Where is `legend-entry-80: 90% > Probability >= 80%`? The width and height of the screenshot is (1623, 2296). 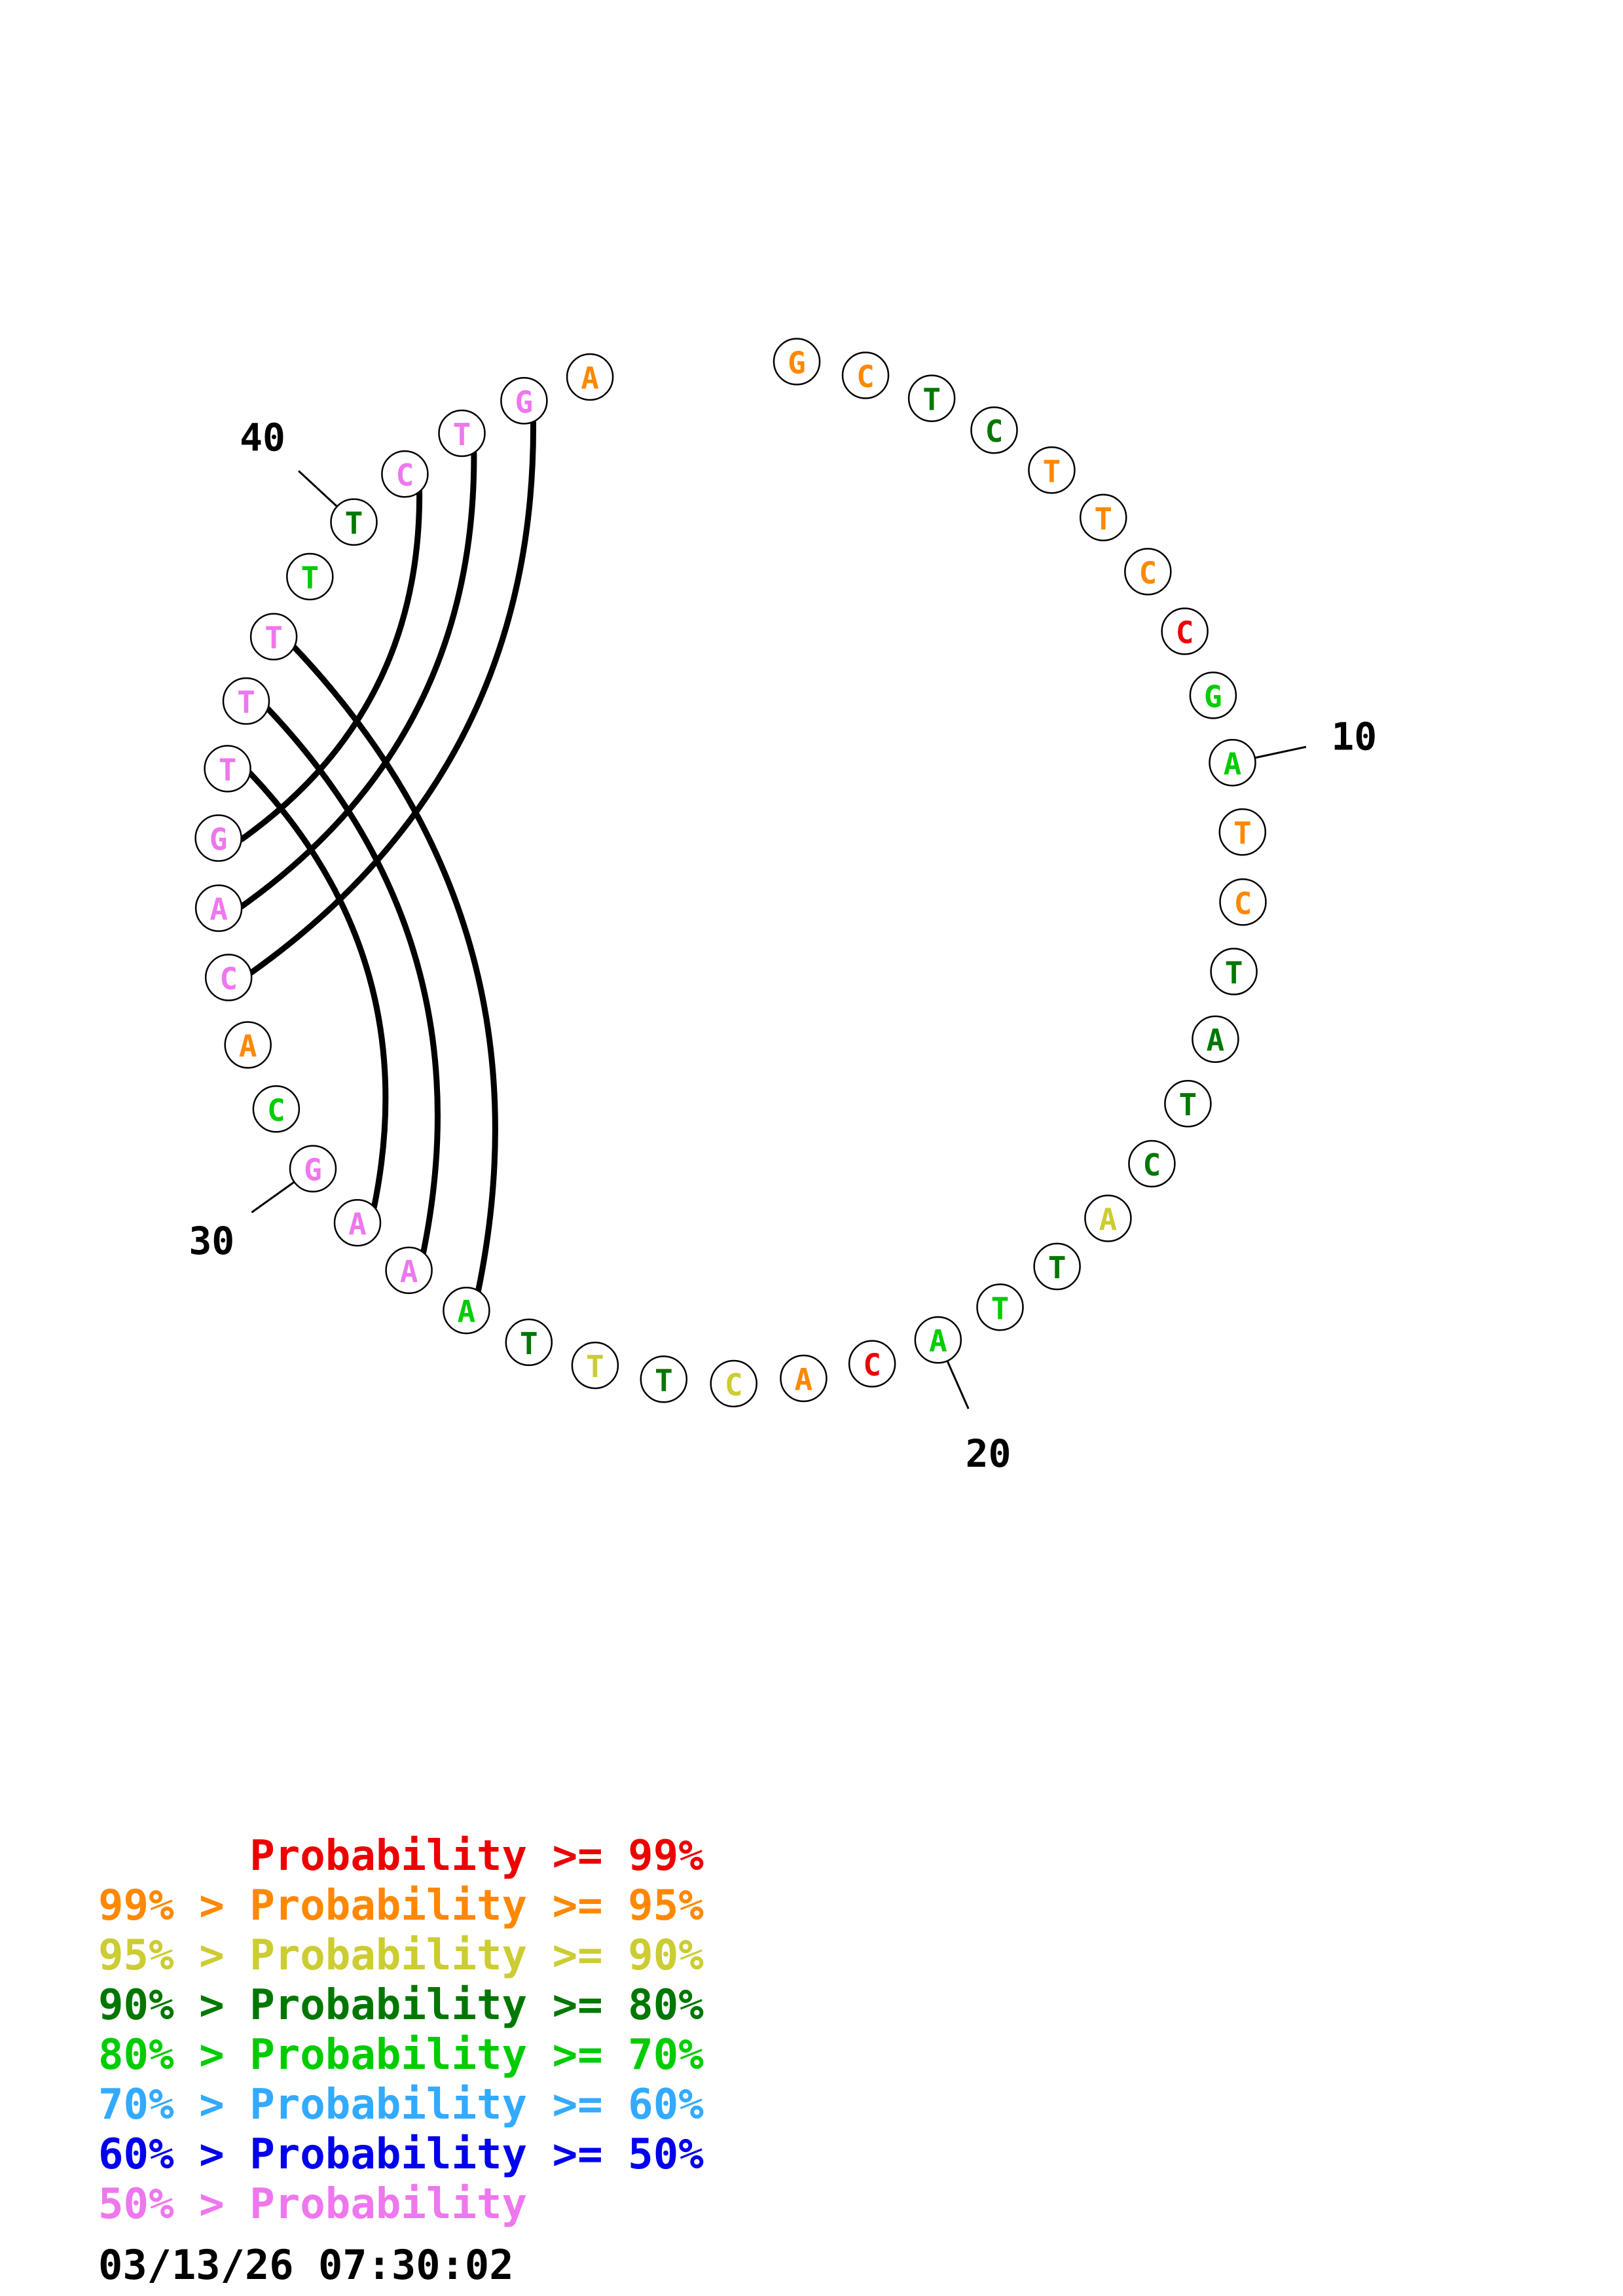 legend-entry-80: 90% > Probability >= 80% is located at coordinates (401, 2005).